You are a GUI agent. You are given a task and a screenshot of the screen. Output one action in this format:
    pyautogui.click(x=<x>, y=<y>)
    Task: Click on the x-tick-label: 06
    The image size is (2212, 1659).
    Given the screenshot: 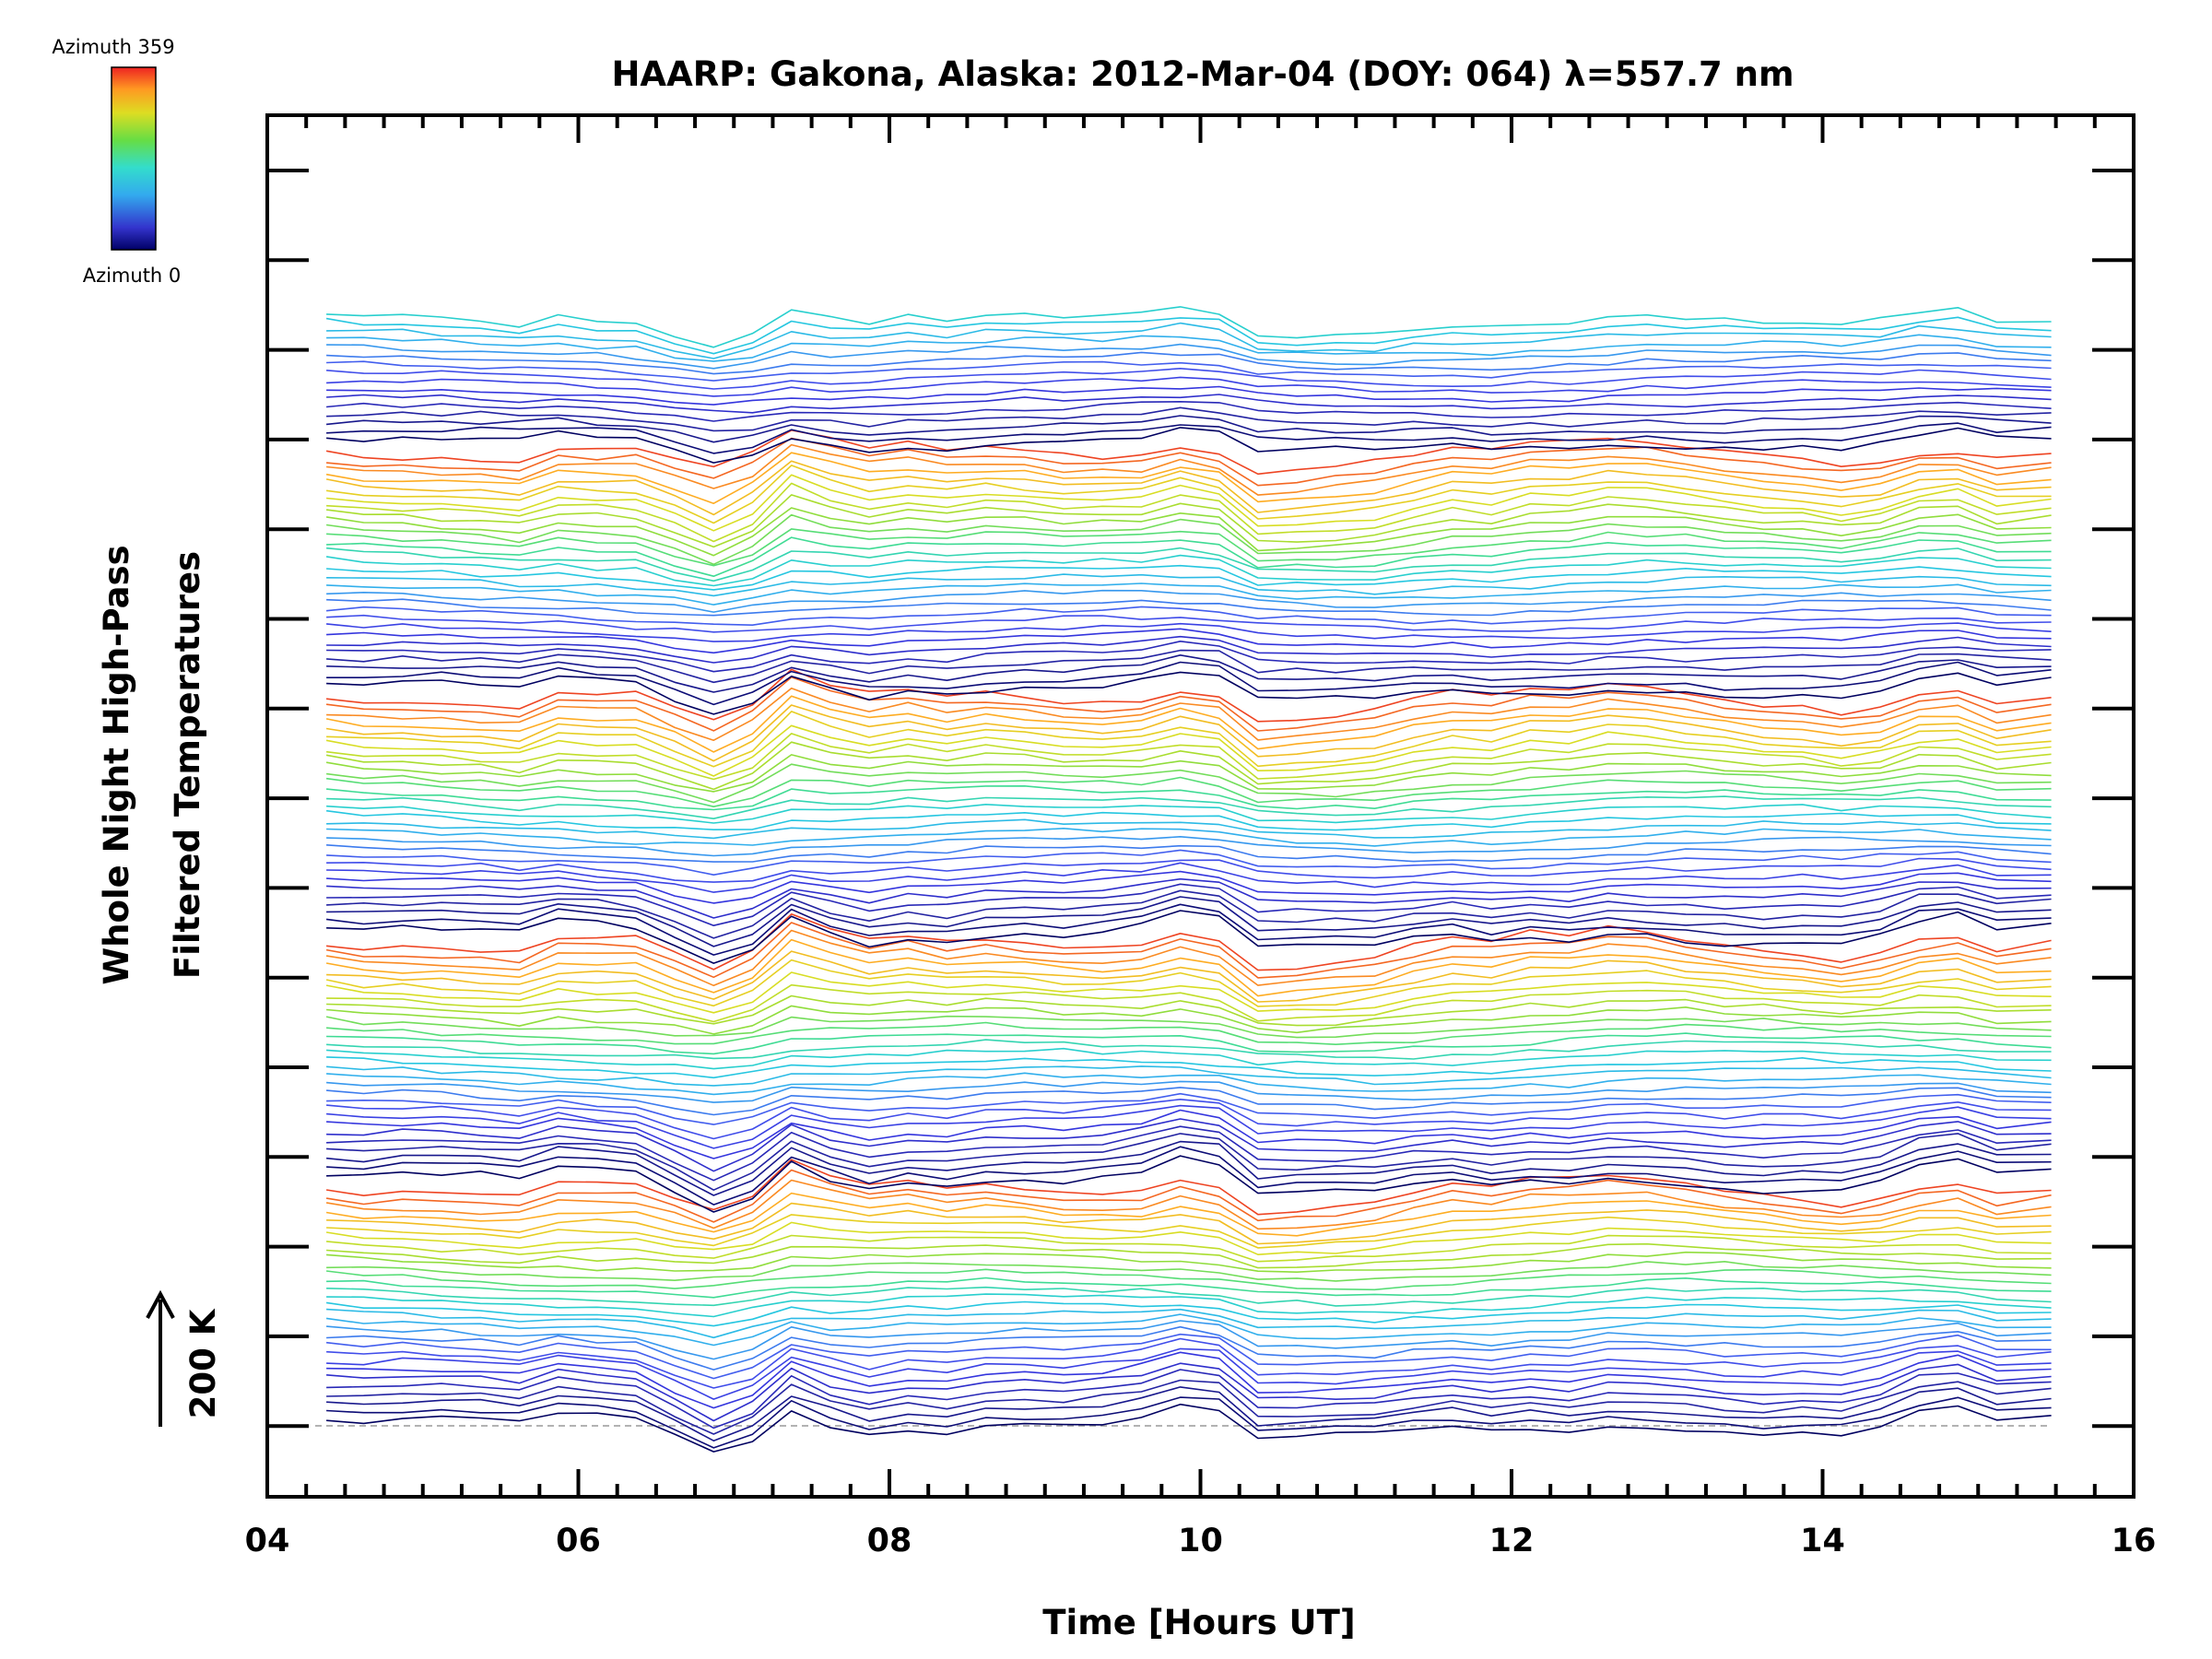 What is the action you would take?
    pyautogui.click(x=578, y=1541)
    